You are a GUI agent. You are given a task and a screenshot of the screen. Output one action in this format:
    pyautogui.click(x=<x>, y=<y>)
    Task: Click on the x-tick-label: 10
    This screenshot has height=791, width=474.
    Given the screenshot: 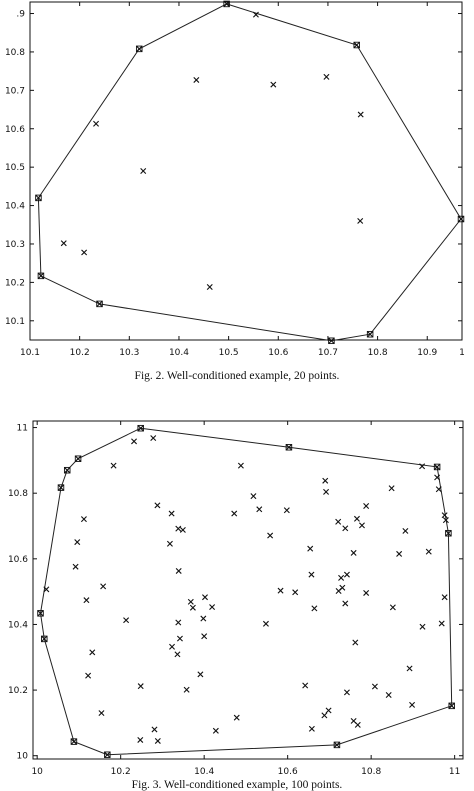 What is the action you would take?
    pyautogui.click(x=37, y=772)
    